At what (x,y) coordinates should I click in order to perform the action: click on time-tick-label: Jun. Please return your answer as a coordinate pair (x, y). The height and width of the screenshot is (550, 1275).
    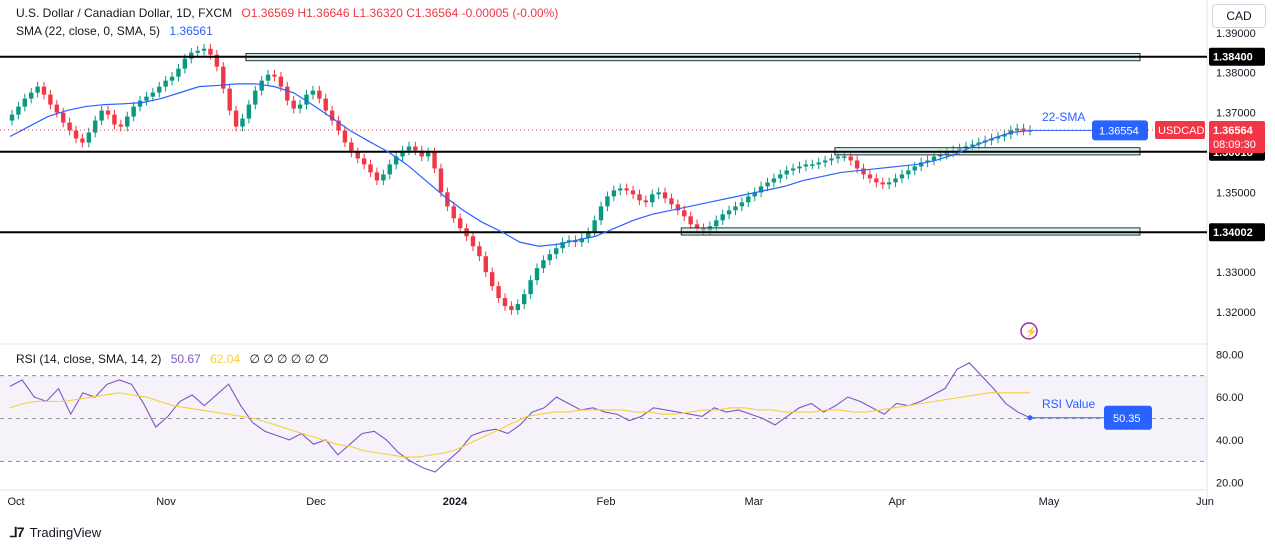
    Looking at the image, I should click on (1205, 502).